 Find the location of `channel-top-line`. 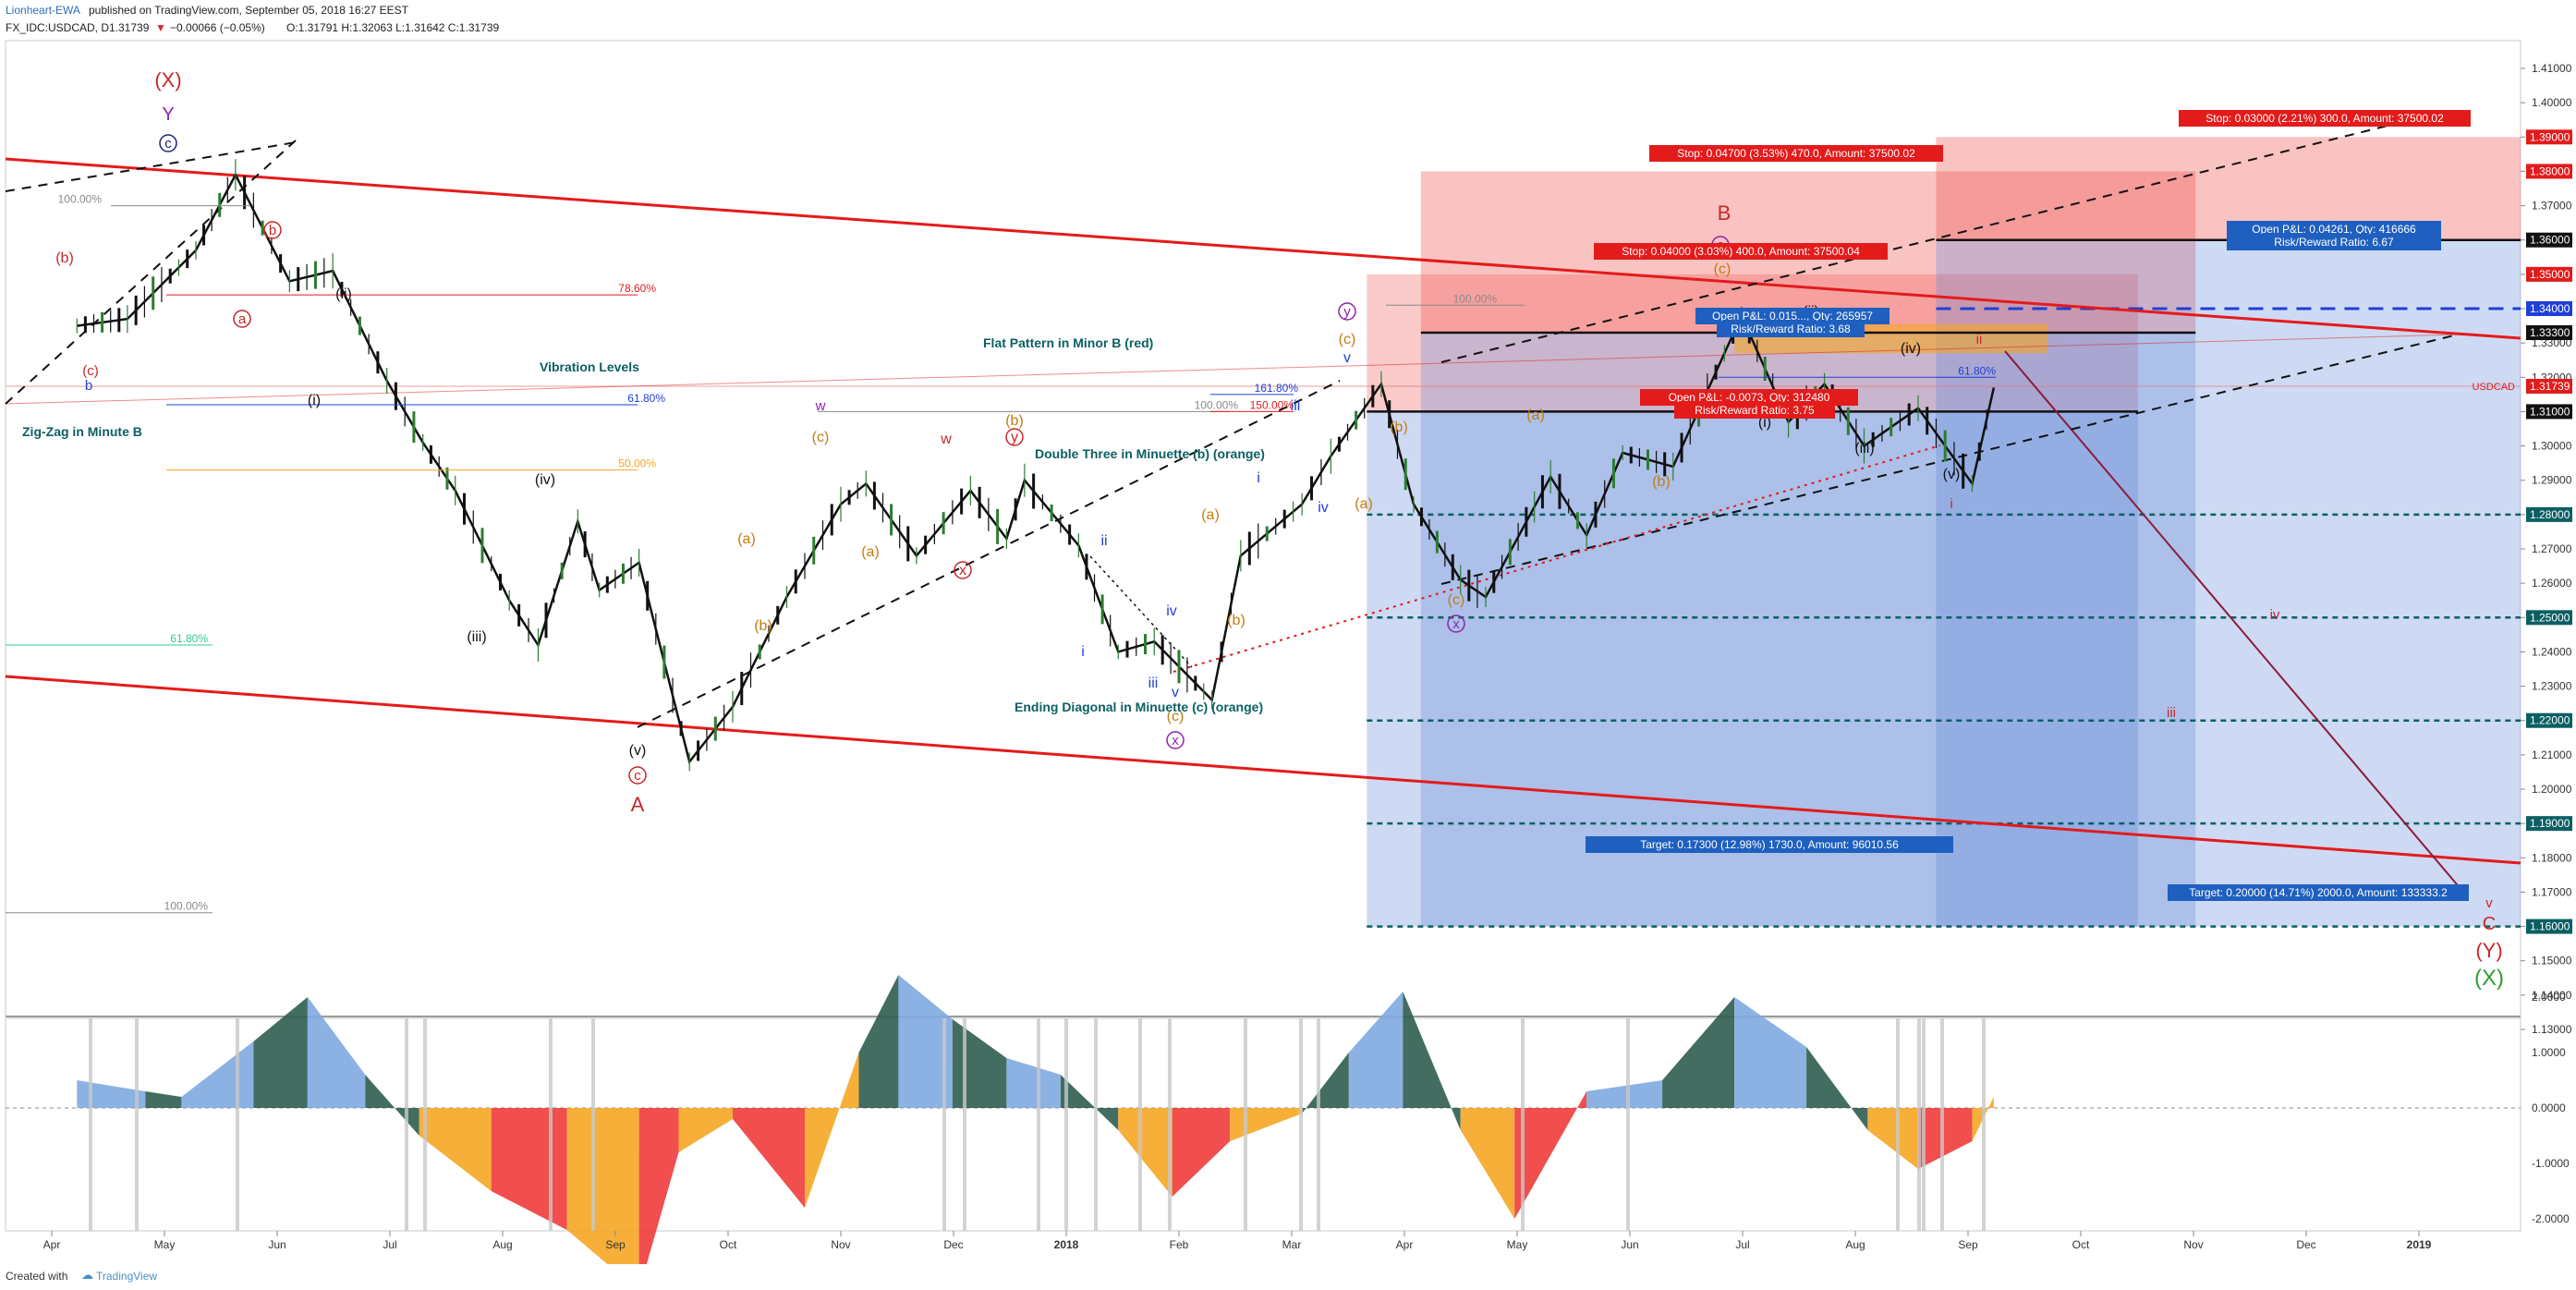

channel-top-line is located at coordinates (1263, 249).